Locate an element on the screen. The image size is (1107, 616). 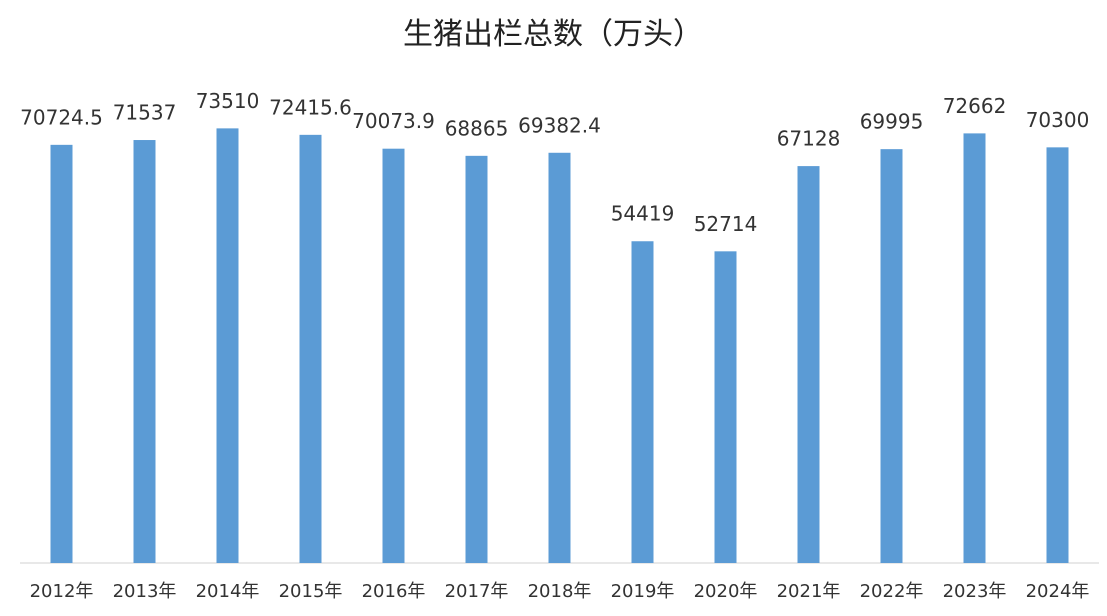
value-label: 72415.6 is located at coordinates (310, 107).